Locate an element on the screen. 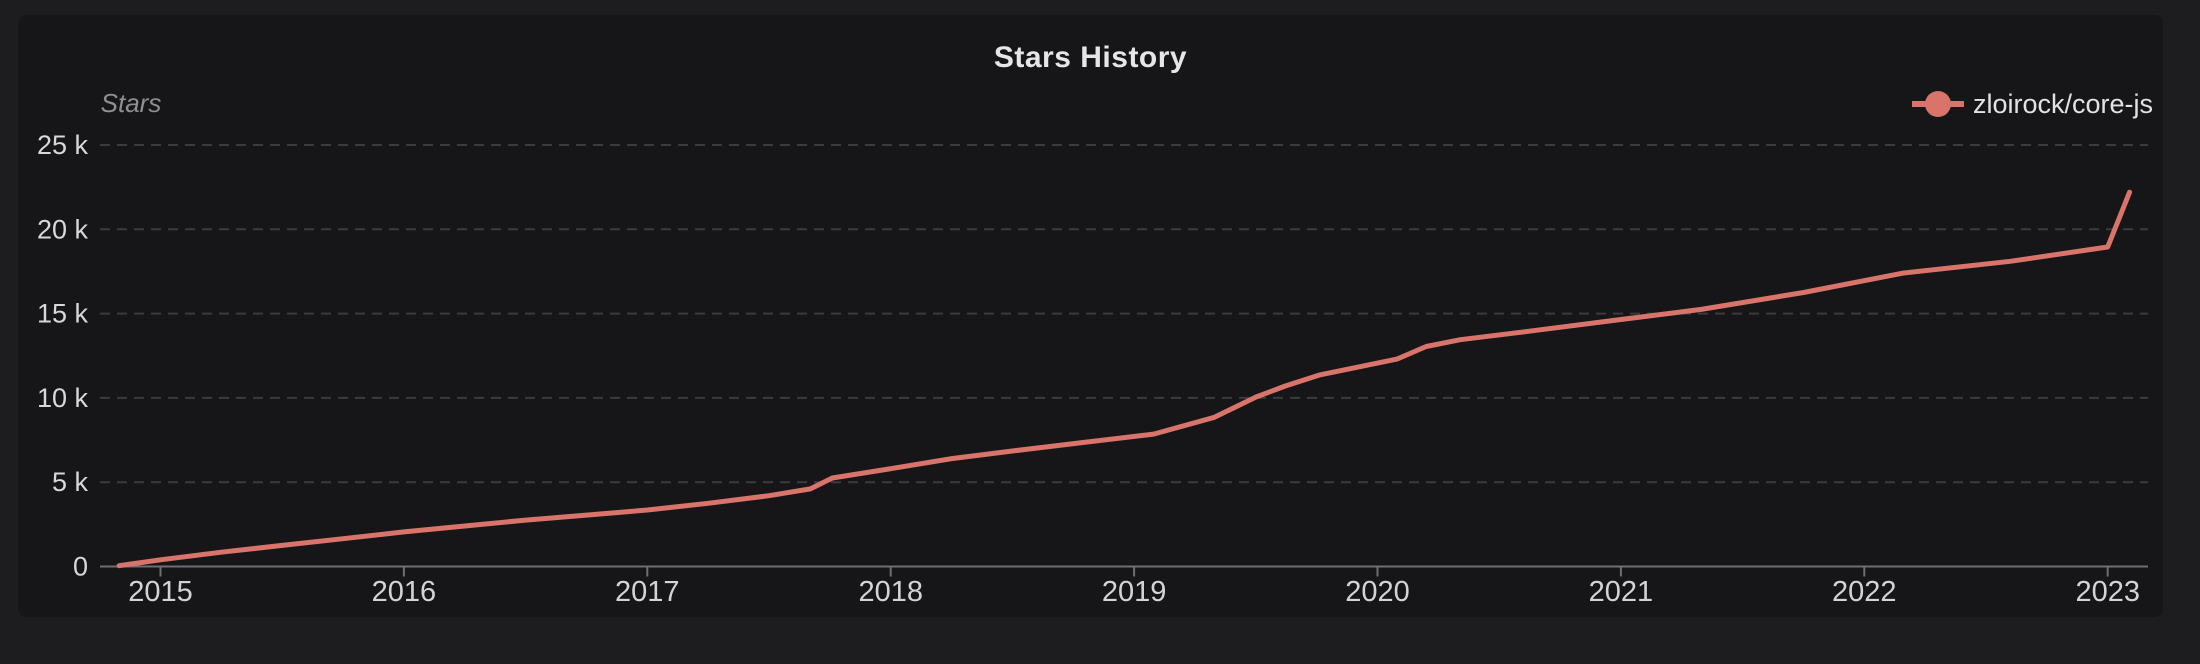 The image size is (2200, 664). x-tick-label: 2023 is located at coordinates (2107, 592).